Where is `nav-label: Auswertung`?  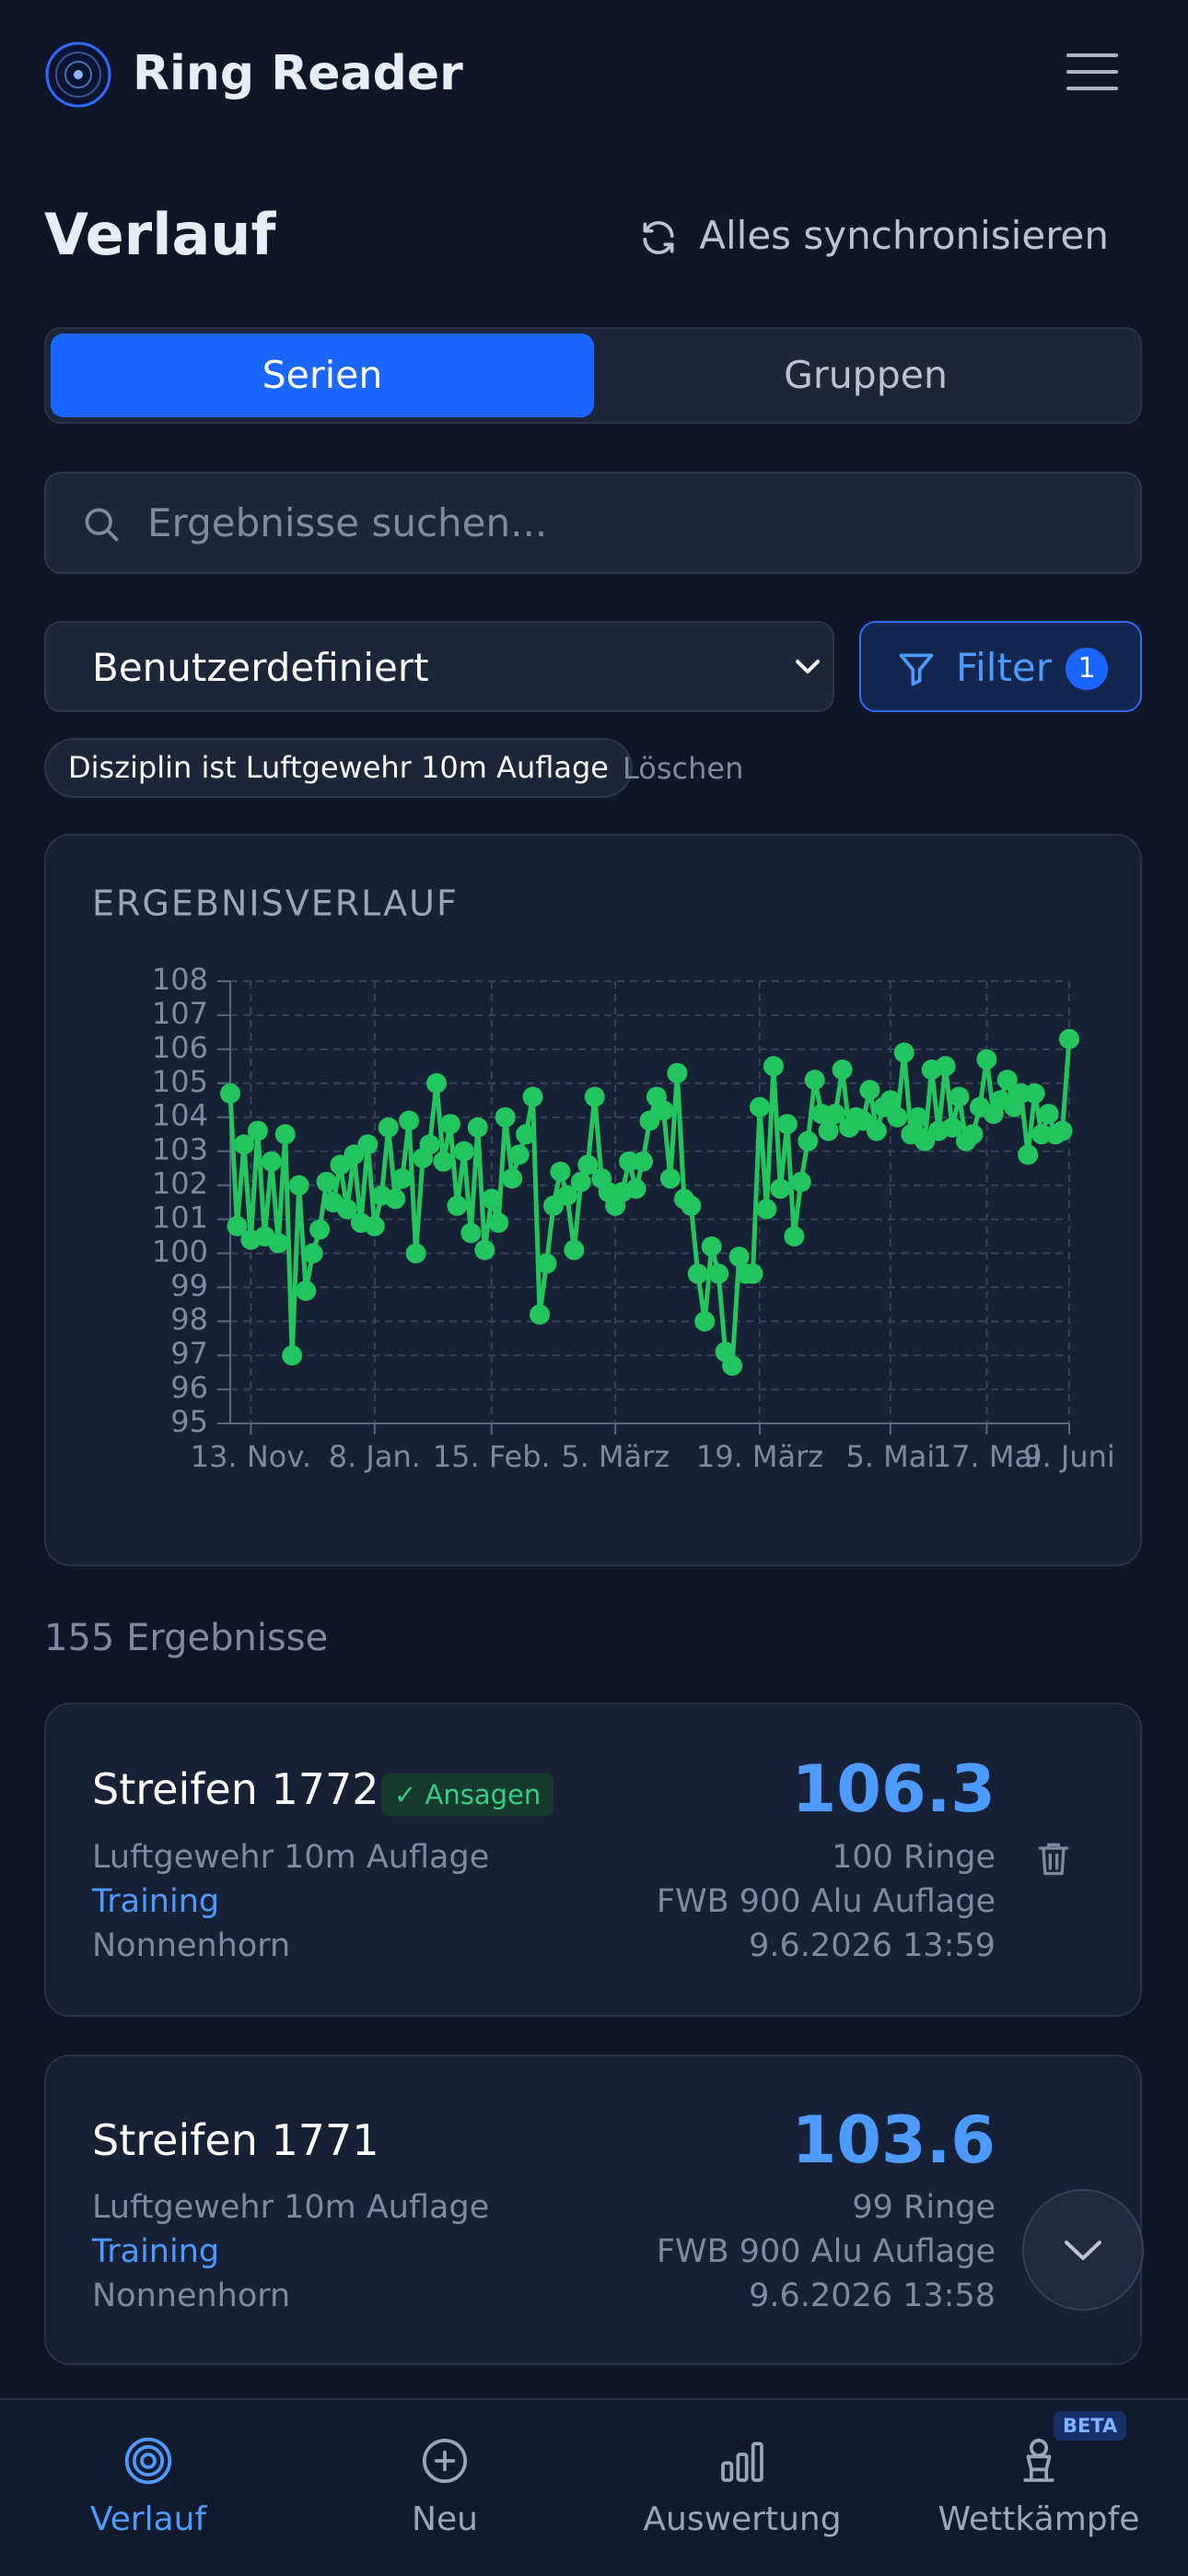
nav-label: Auswertung is located at coordinates (742, 2519).